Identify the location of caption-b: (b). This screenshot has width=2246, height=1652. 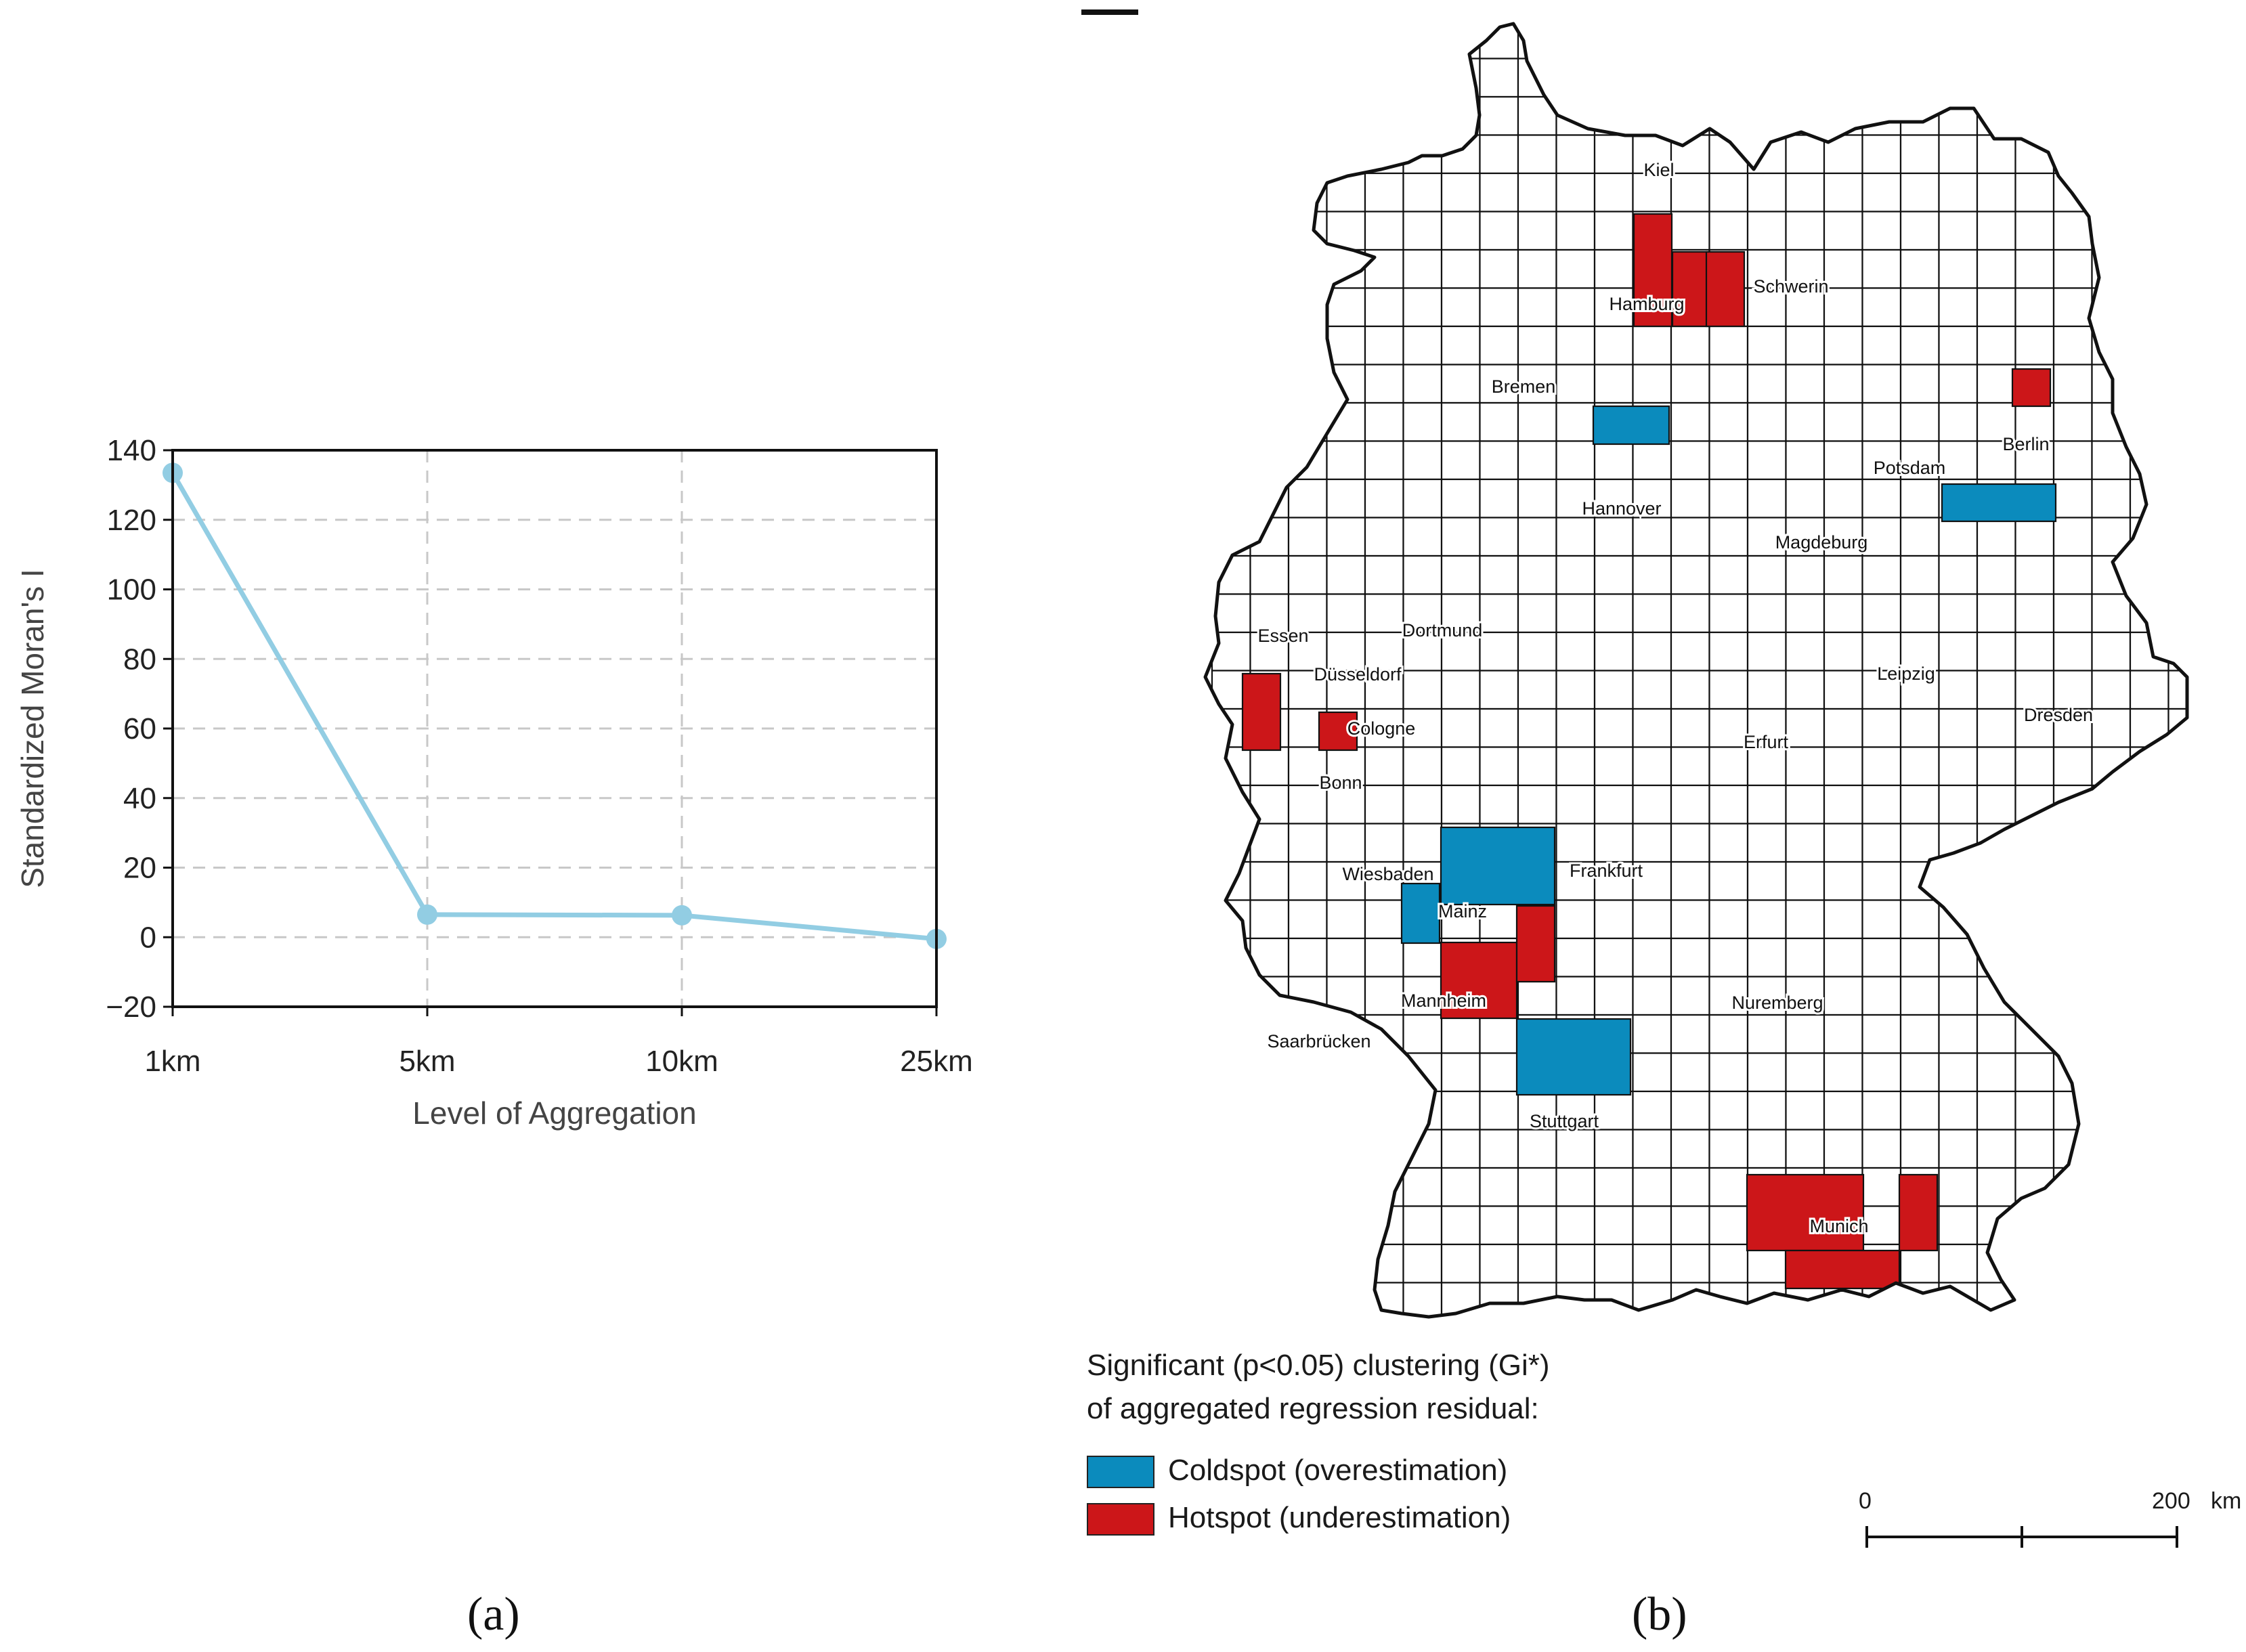
(1659, 1614).